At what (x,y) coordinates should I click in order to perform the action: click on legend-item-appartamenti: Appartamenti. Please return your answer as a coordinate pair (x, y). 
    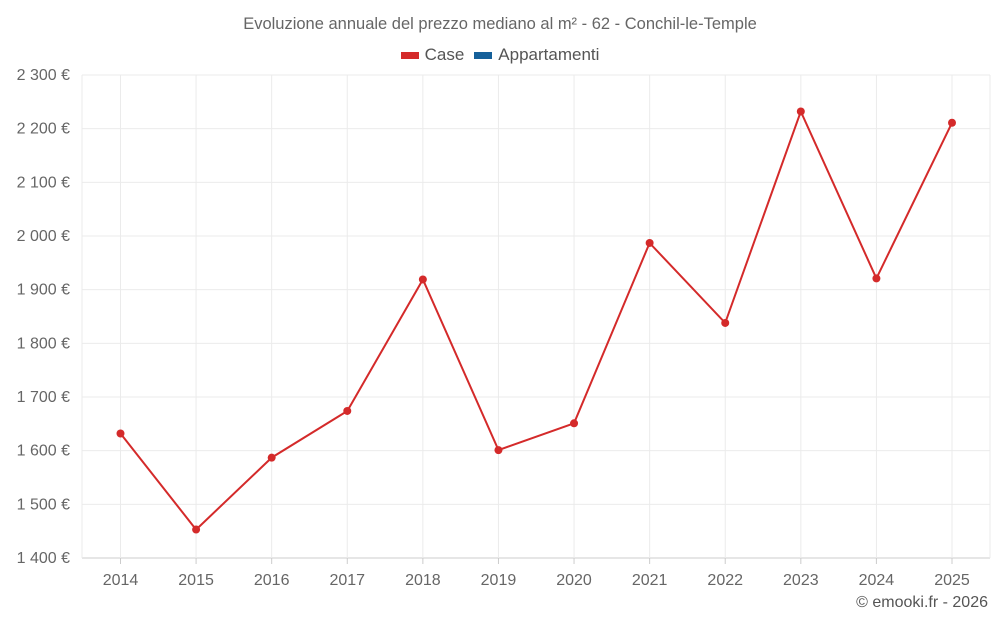
    Looking at the image, I should click on (536, 55).